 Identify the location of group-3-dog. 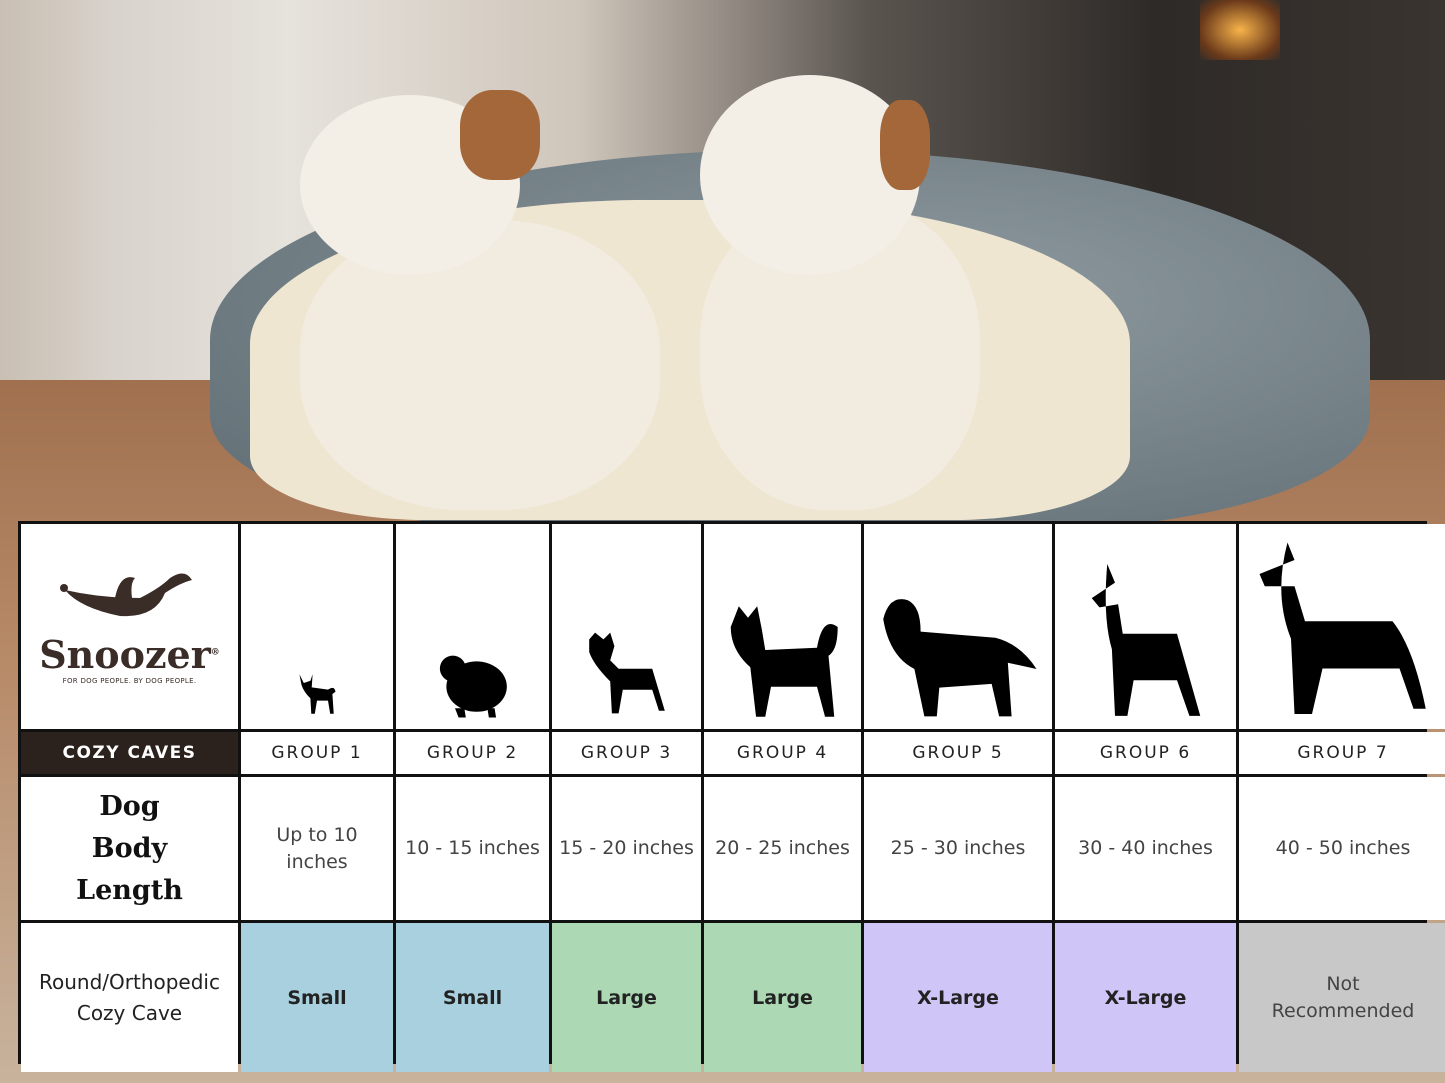
(626, 626).